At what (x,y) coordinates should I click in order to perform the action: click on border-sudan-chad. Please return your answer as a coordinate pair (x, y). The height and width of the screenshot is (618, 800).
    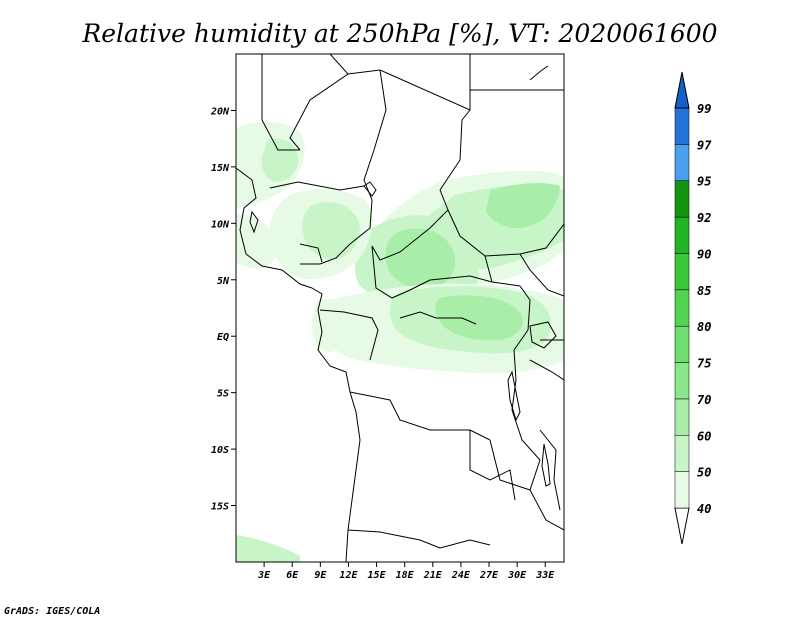
    Looking at the image, I should click on (444, 200).